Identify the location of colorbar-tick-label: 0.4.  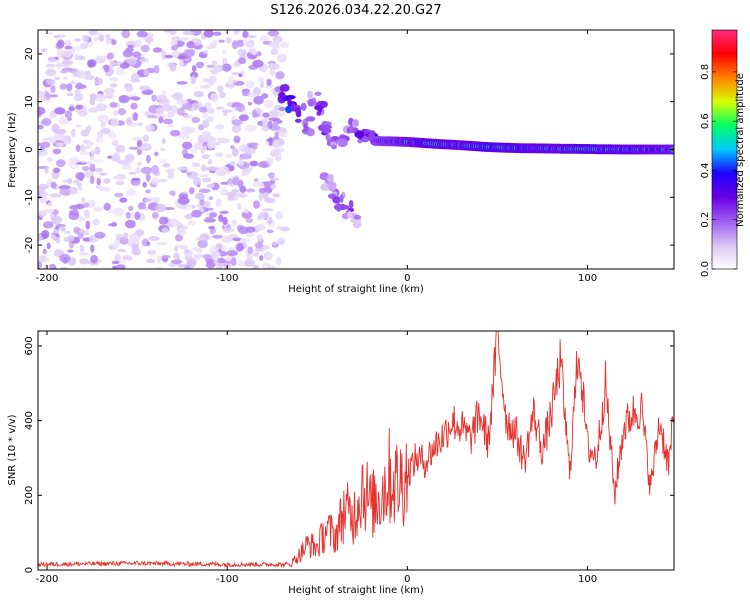
(705, 170).